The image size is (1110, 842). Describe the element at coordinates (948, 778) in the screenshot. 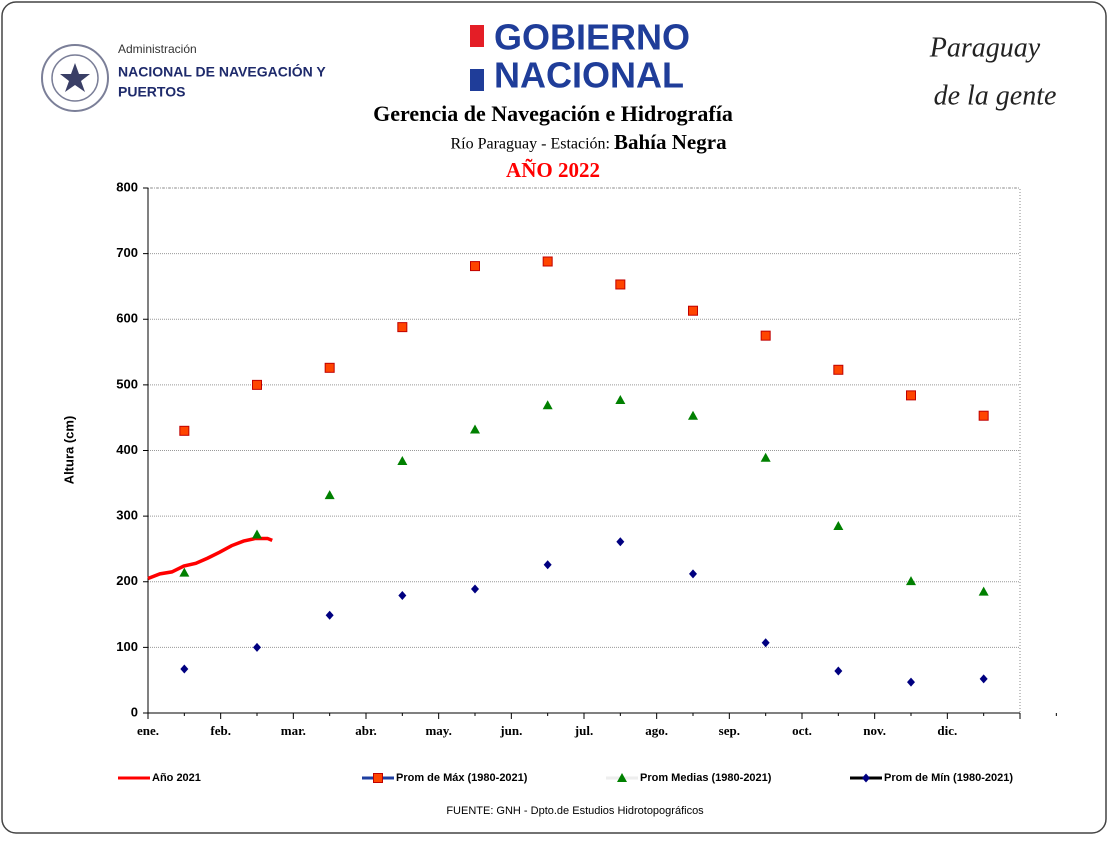

I see `legend-label: Prom de Mín (1980-2021)` at that location.